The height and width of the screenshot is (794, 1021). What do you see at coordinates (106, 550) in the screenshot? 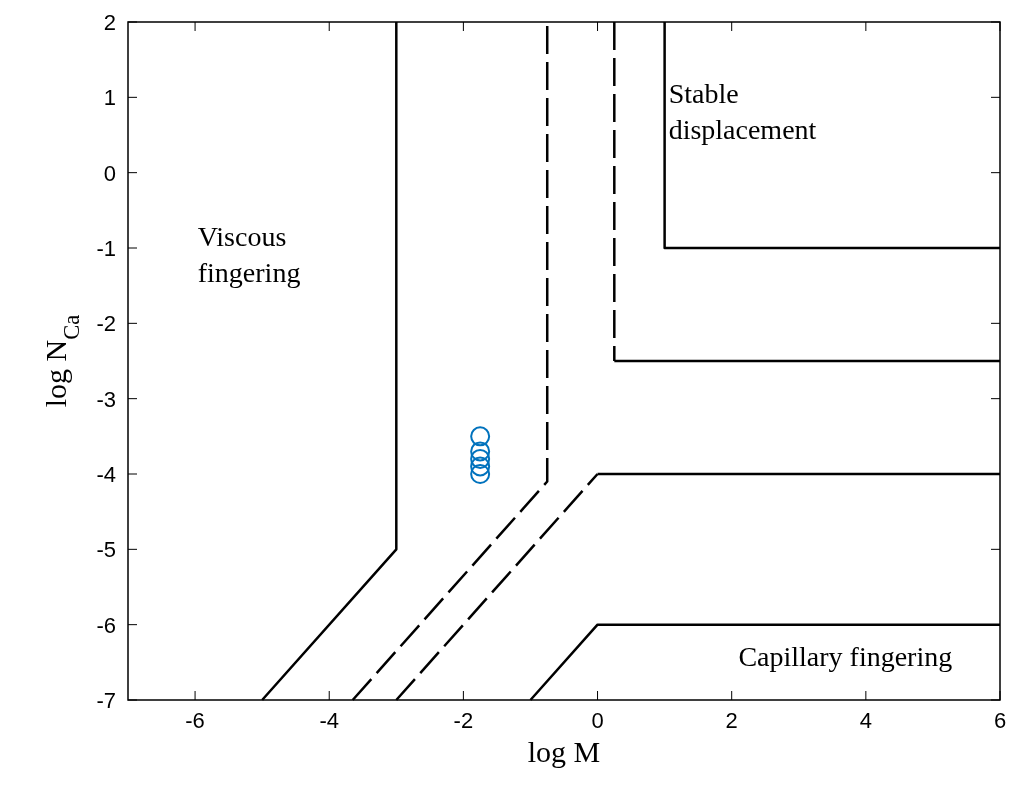
I see `y-tick-label: -5` at bounding box center [106, 550].